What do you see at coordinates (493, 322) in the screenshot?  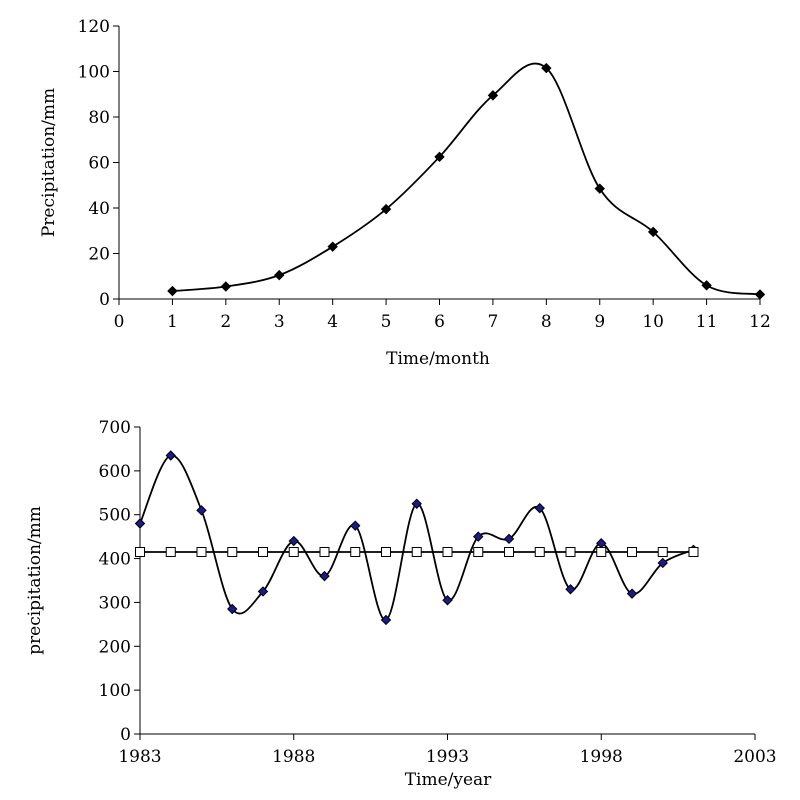 I see `x-tick-label: 7` at bounding box center [493, 322].